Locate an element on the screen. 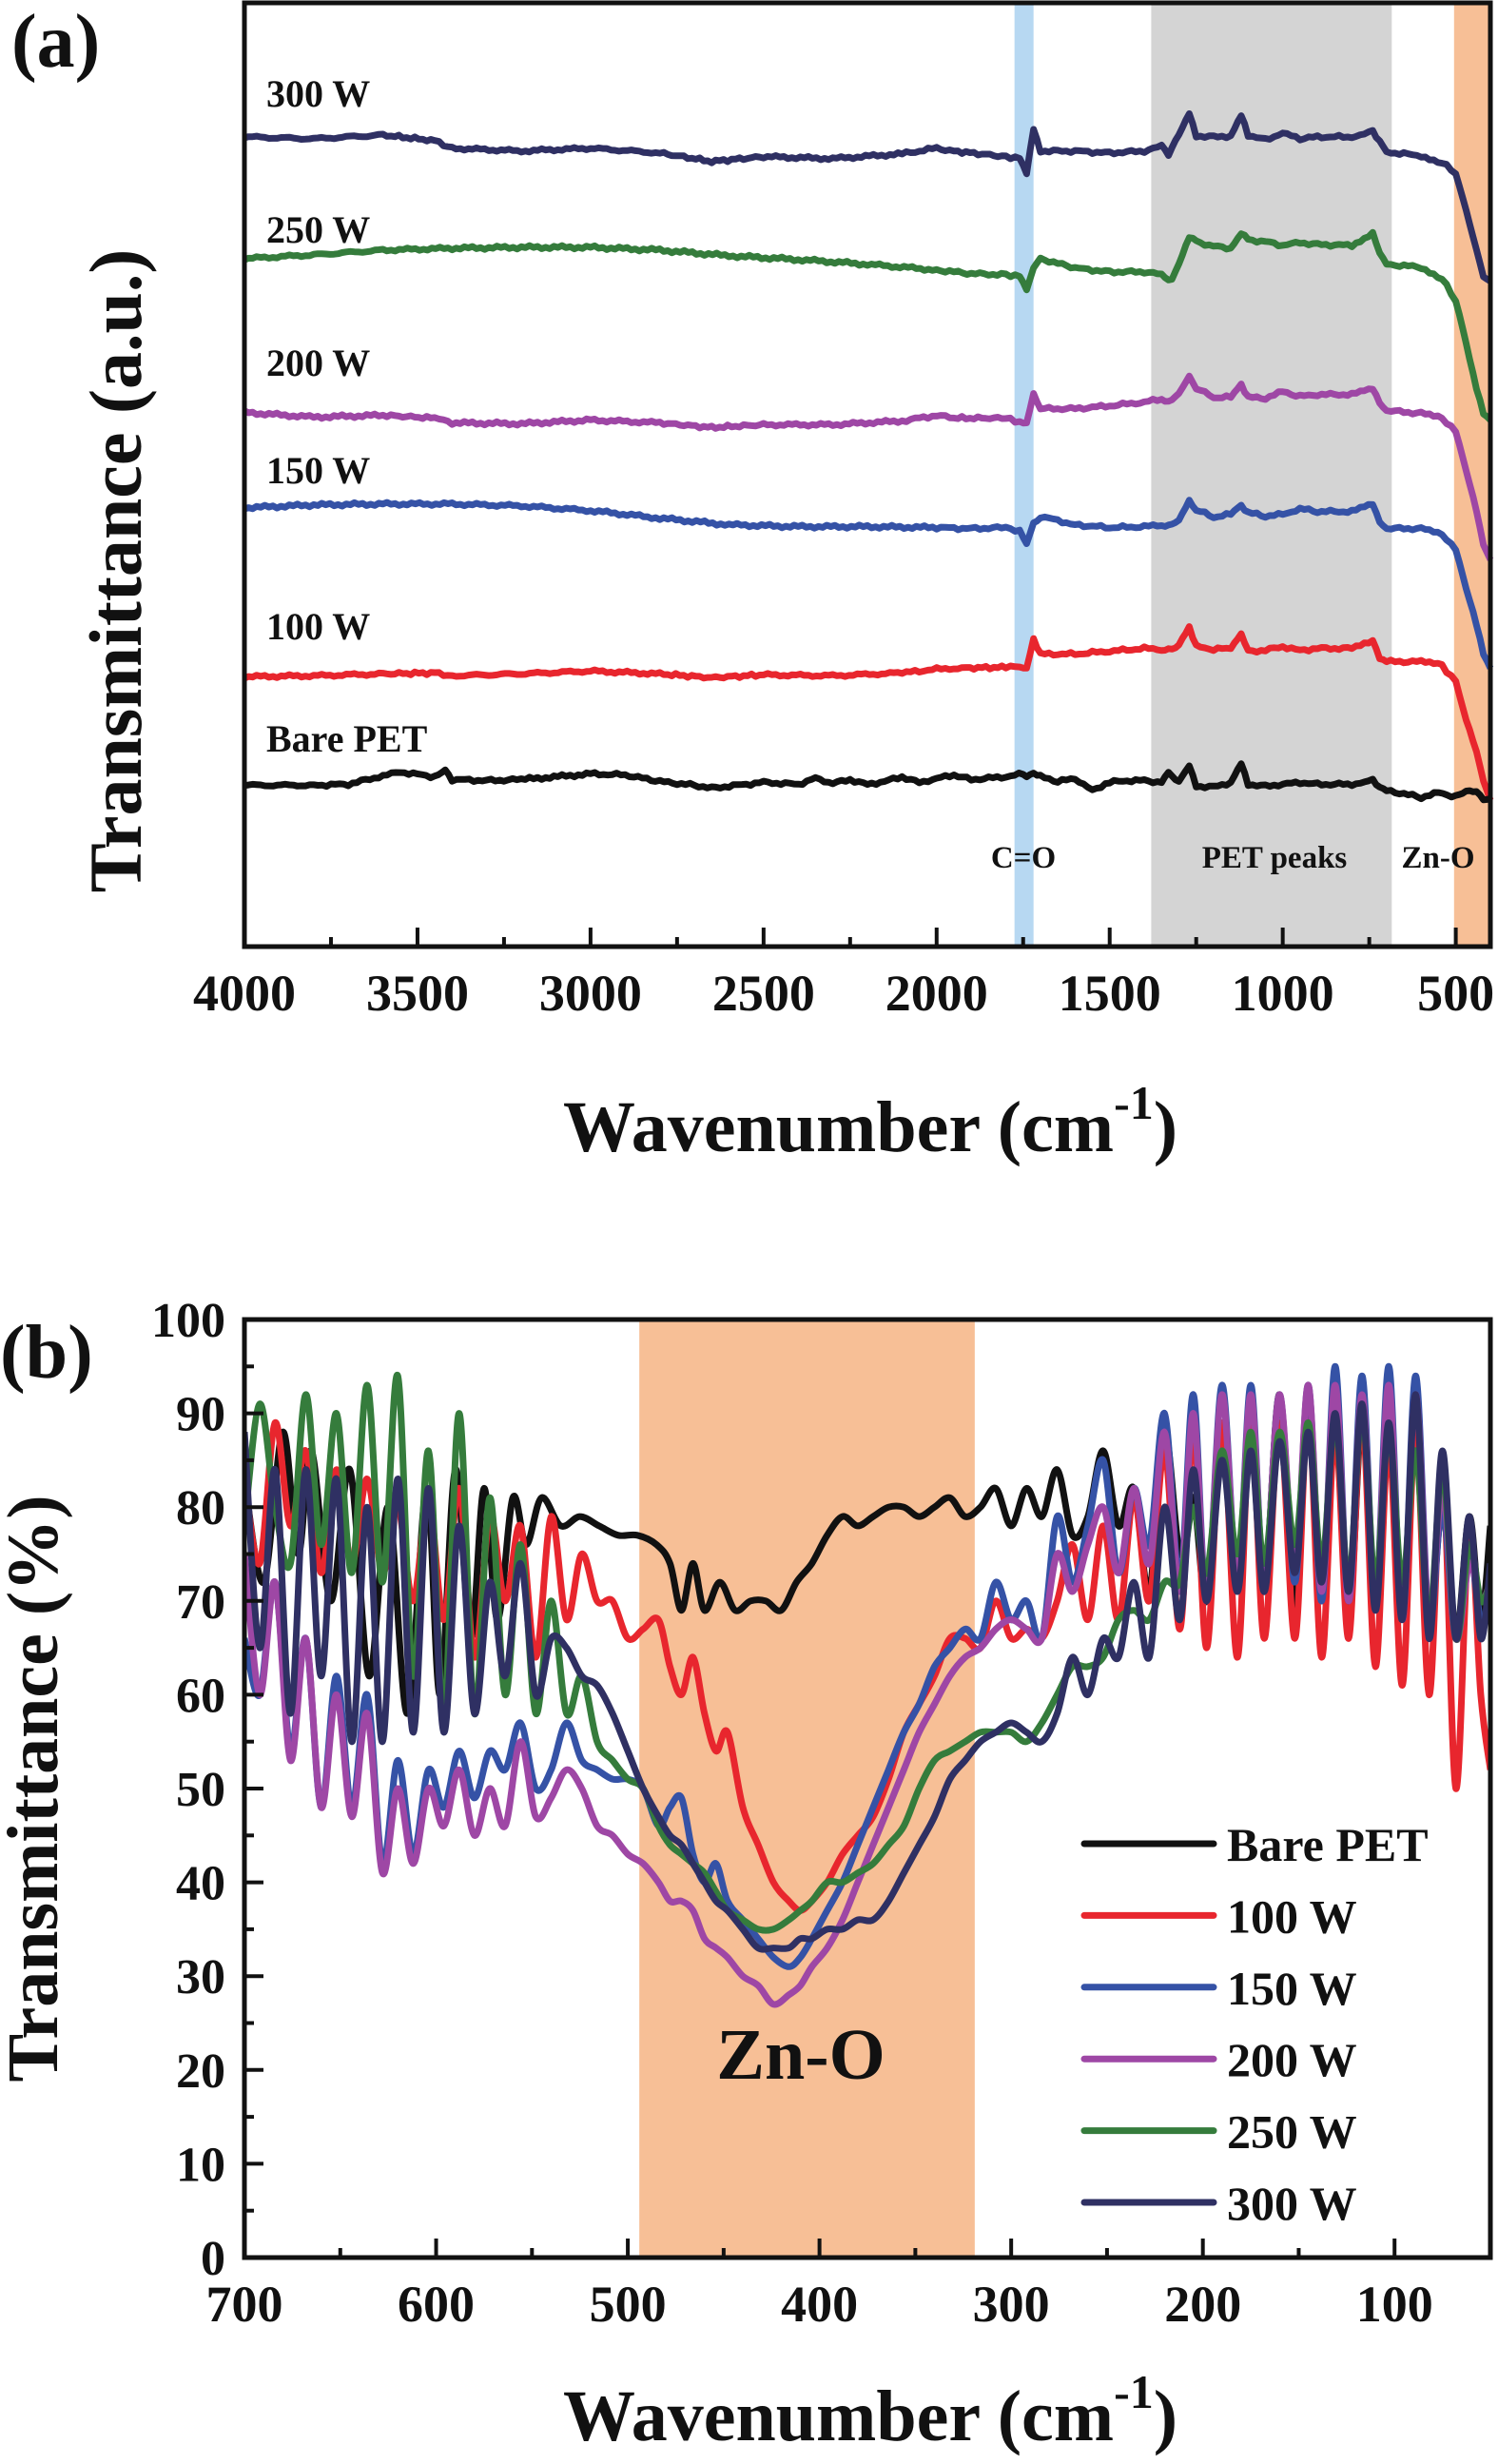  band-pet-peaks is located at coordinates (1271, 475).